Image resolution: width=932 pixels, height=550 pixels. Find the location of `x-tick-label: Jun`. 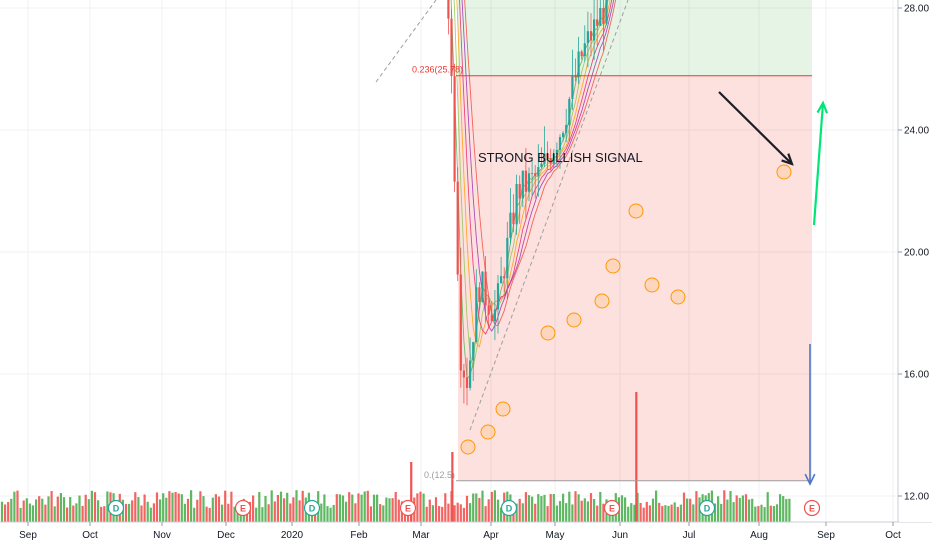

x-tick-label: Jun is located at coordinates (620, 535).